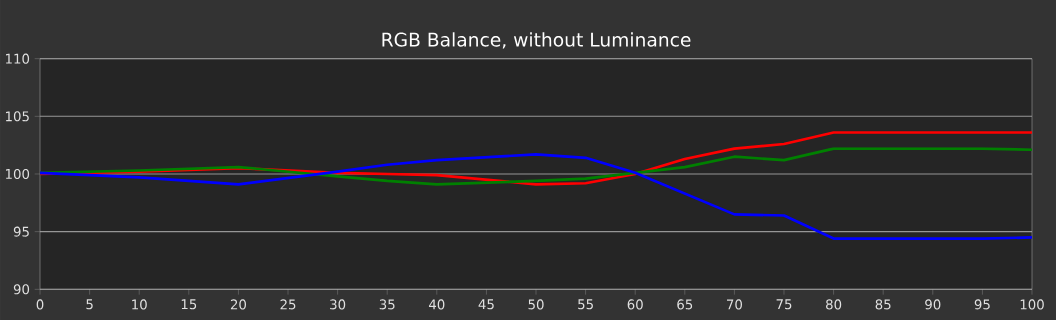  What do you see at coordinates (189, 304) in the screenshot?
I see `x-tick-label: 15` at bounding box center [189, 304].